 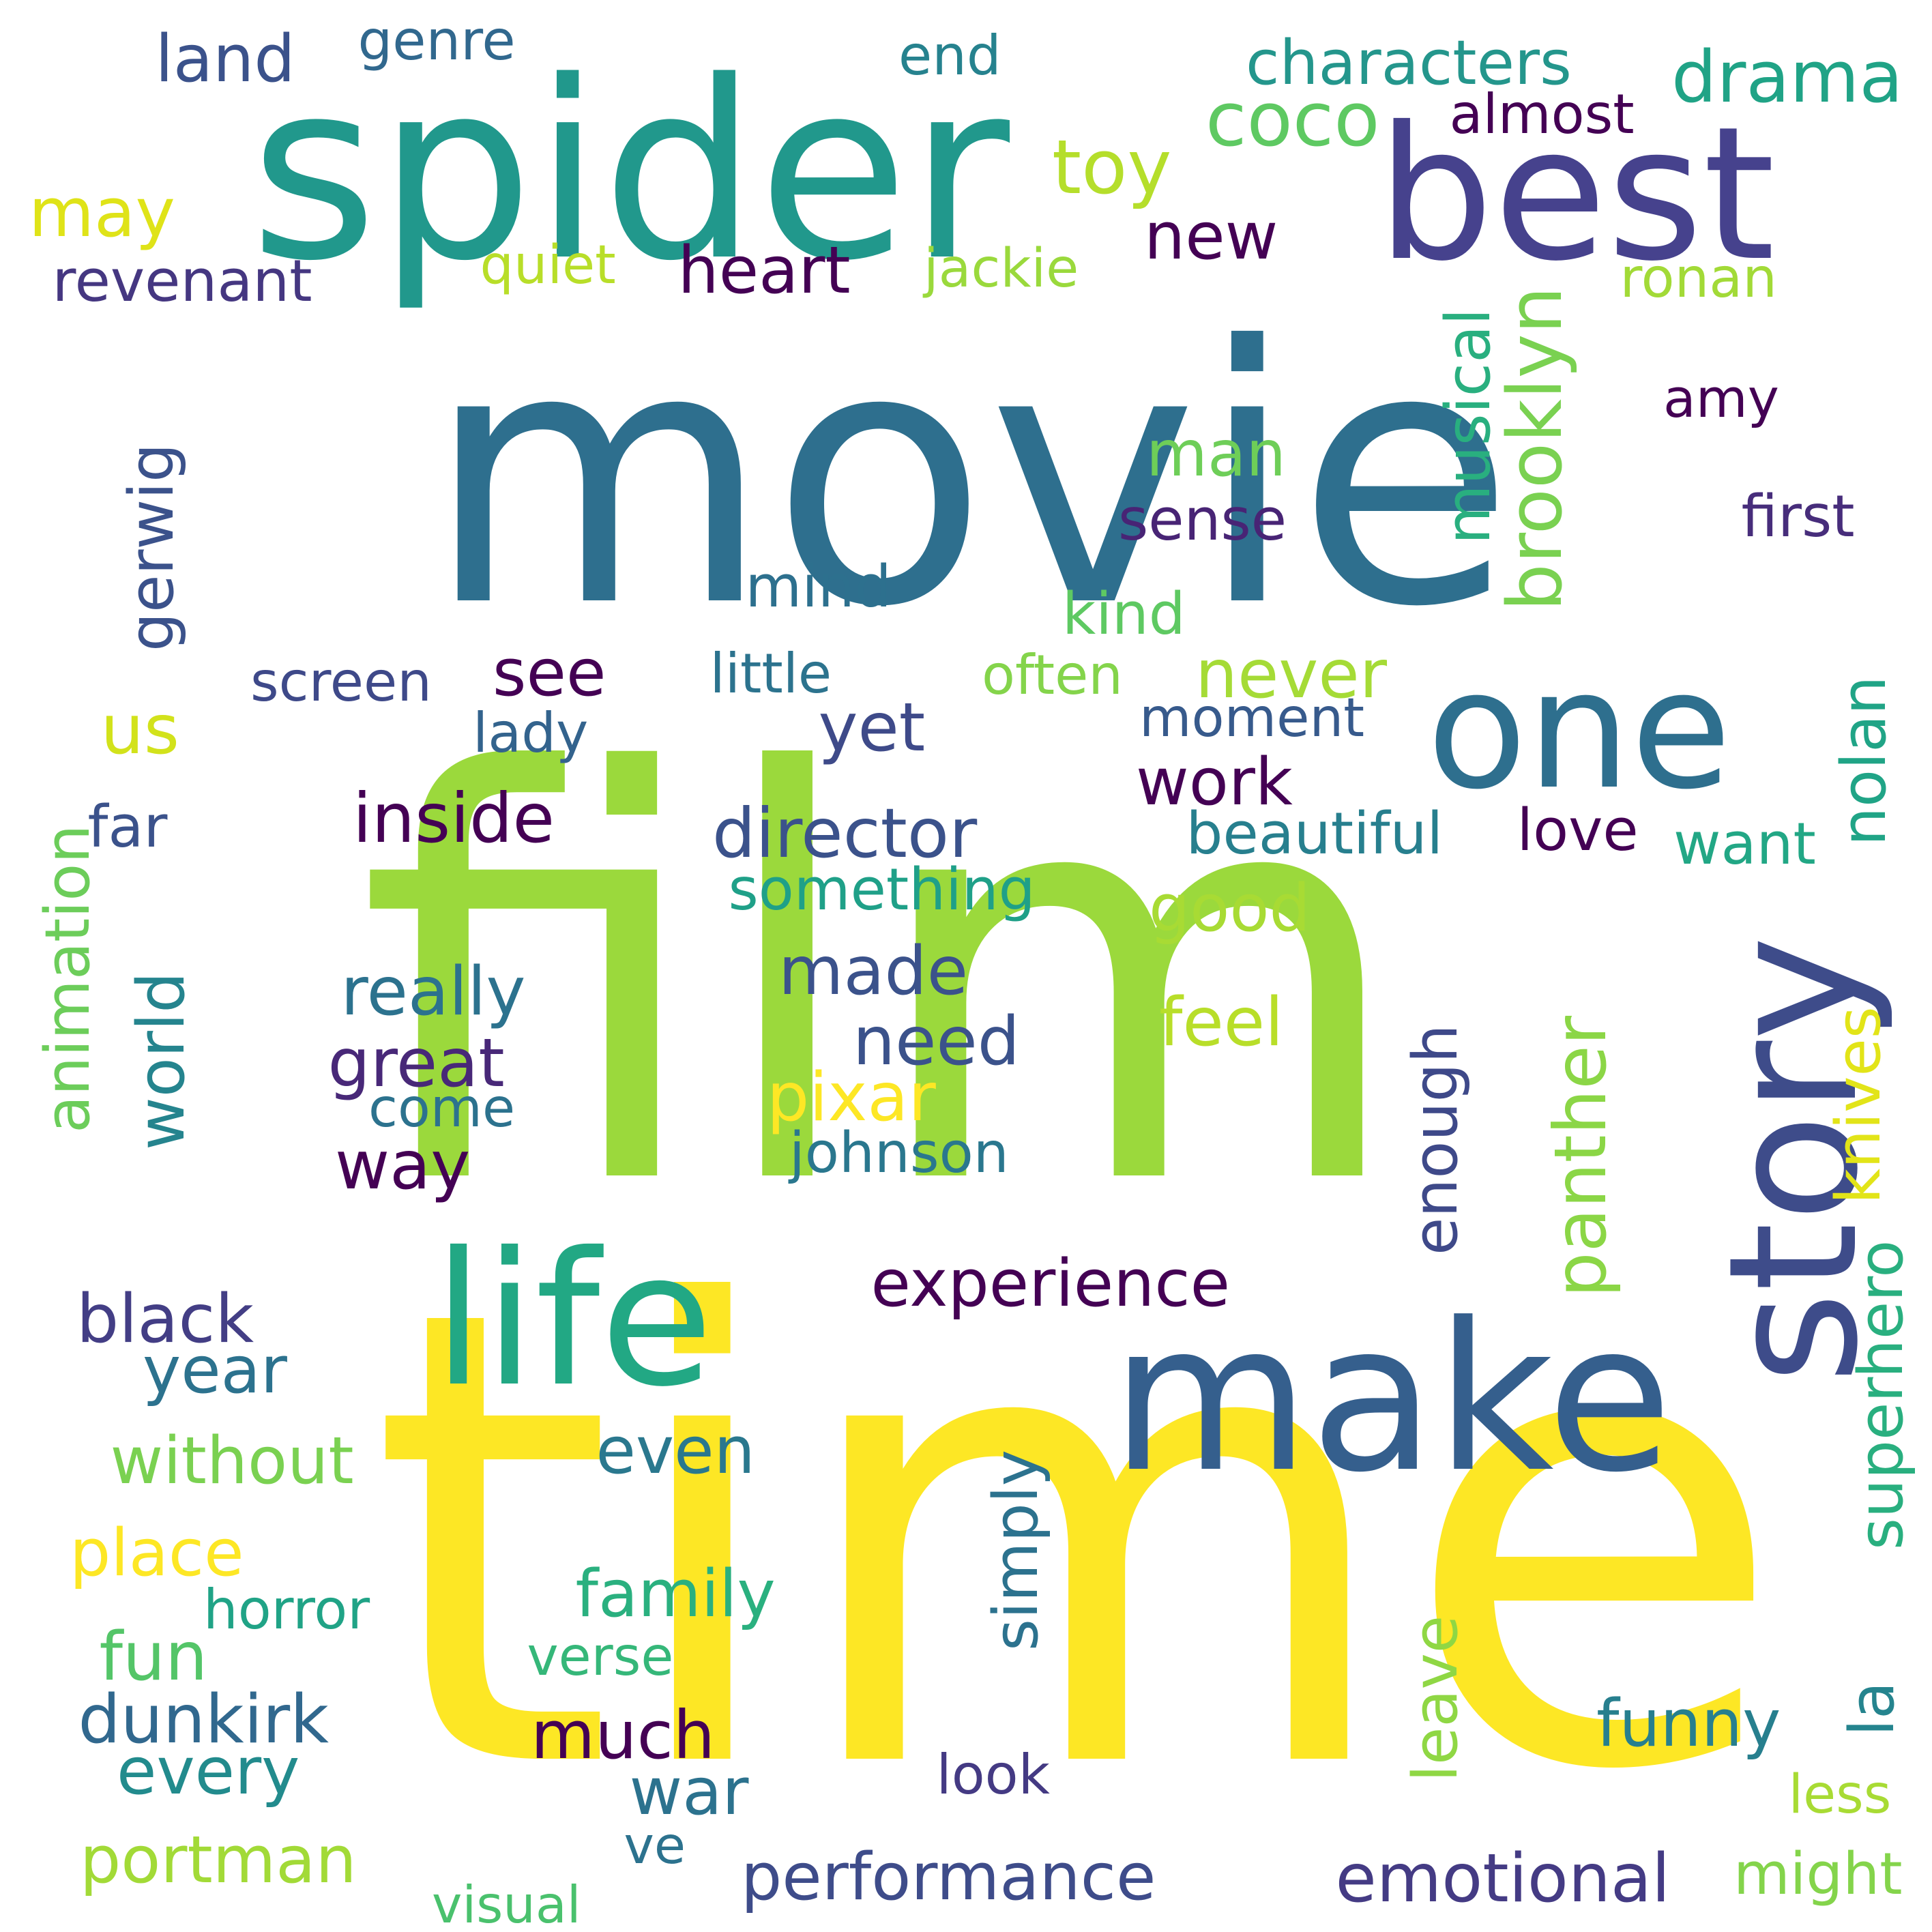 What do you see at coordinates (655, 1845) in the screenshot?
I see `word-ve: ve` at bounding box center [655, 1845].